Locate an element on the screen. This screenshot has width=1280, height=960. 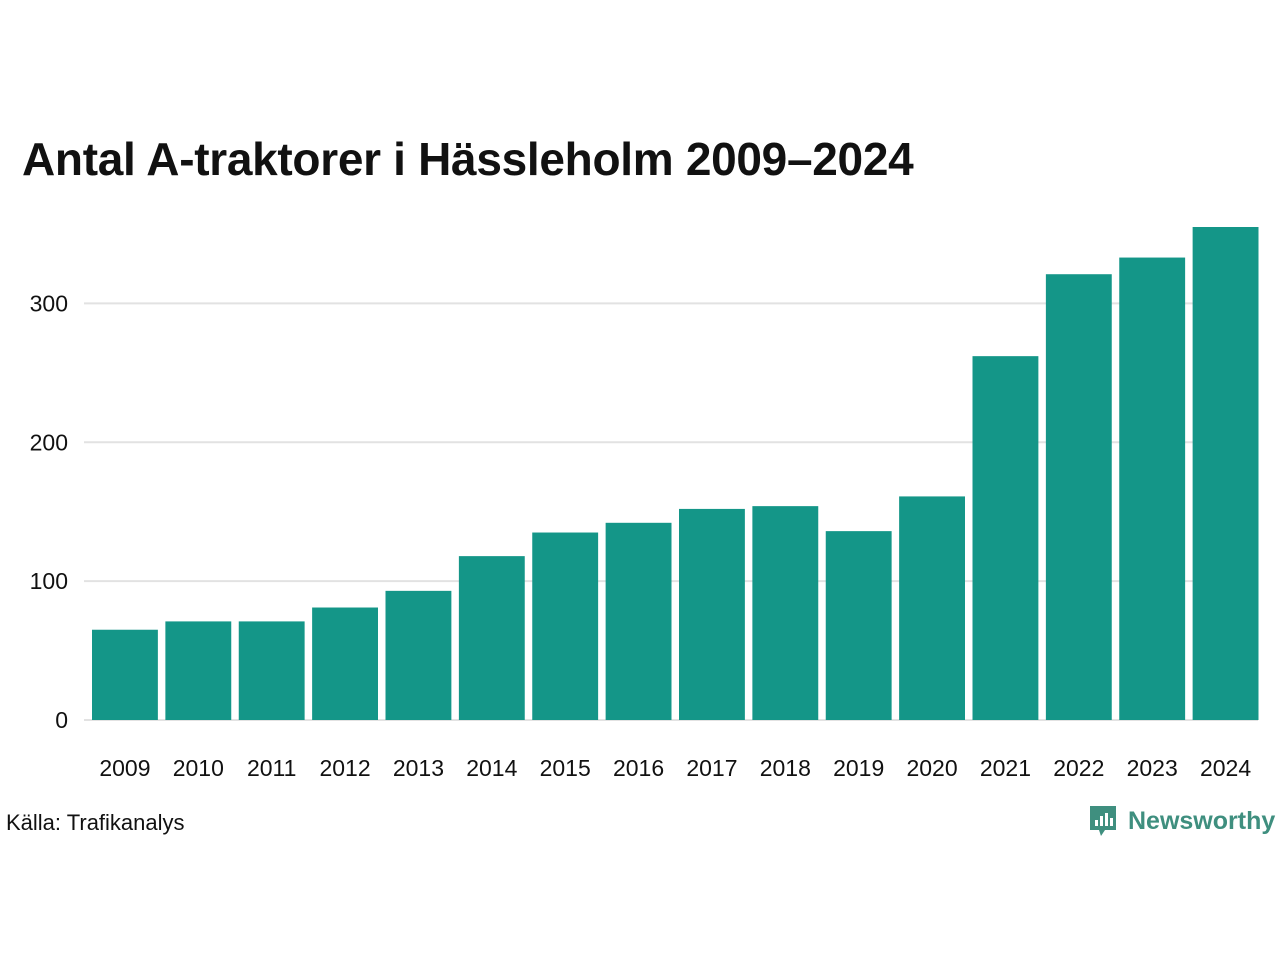
bar-2019 is located at coordinates (858, 625).